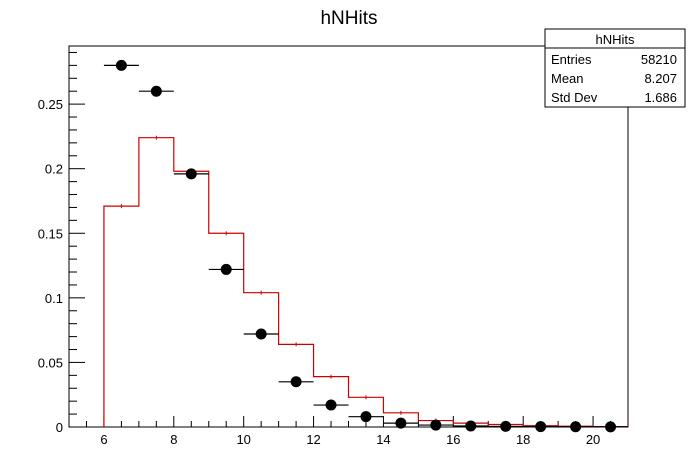 Image resolution: width=698 pixels, height=474 pixels. What do you see at coordinates (453, 439) in the screenshot?
I see `x-tick-label: 16` at bounding box center [453, 439].